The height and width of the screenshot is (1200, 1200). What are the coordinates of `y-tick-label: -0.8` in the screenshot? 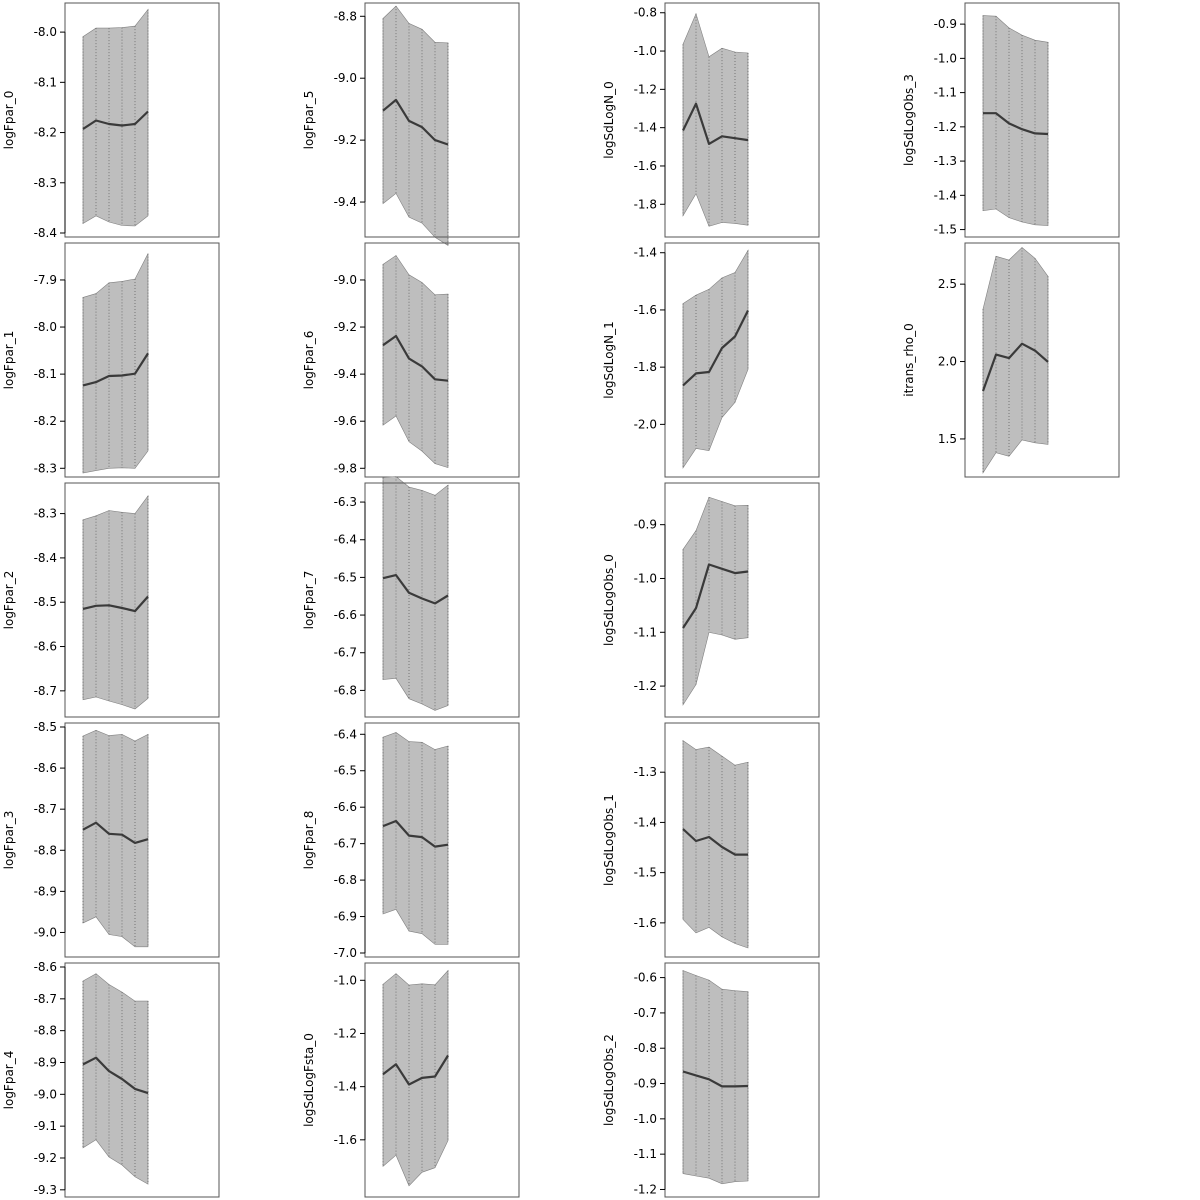 It's located at (645, 13).